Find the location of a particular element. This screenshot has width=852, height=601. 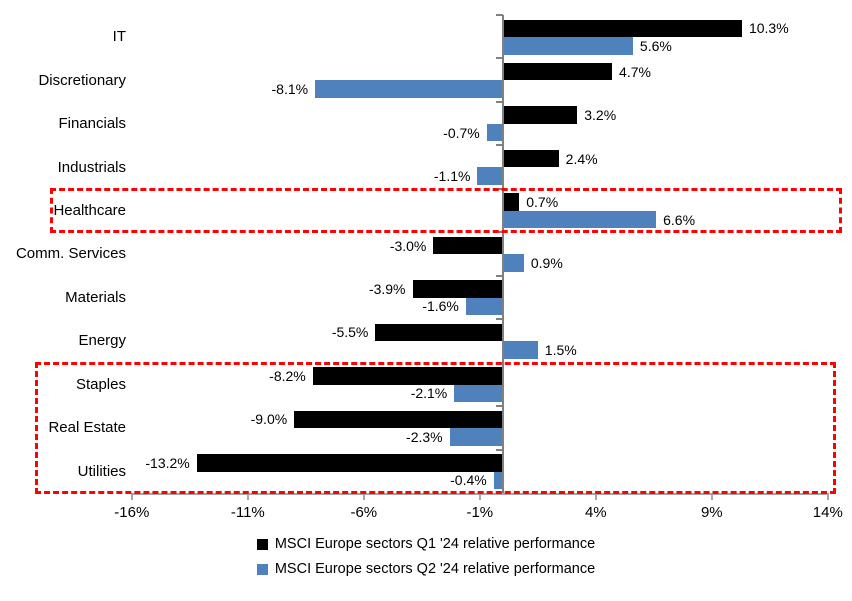

bar-value-label: 3.2% is located at coordinates (600, 115).